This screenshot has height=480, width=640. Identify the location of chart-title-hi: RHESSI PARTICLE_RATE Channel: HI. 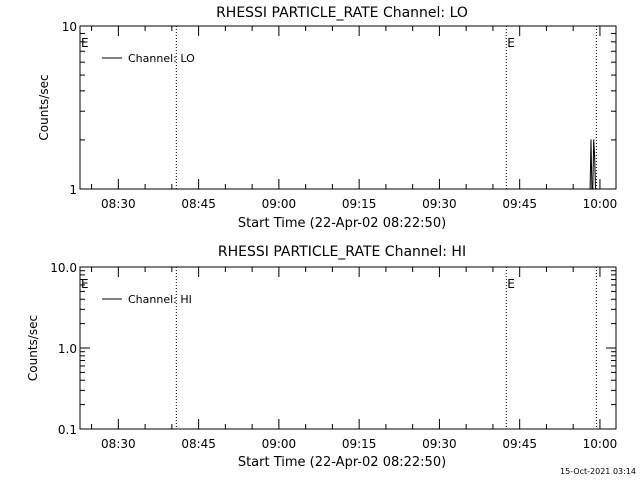
(342, 252).